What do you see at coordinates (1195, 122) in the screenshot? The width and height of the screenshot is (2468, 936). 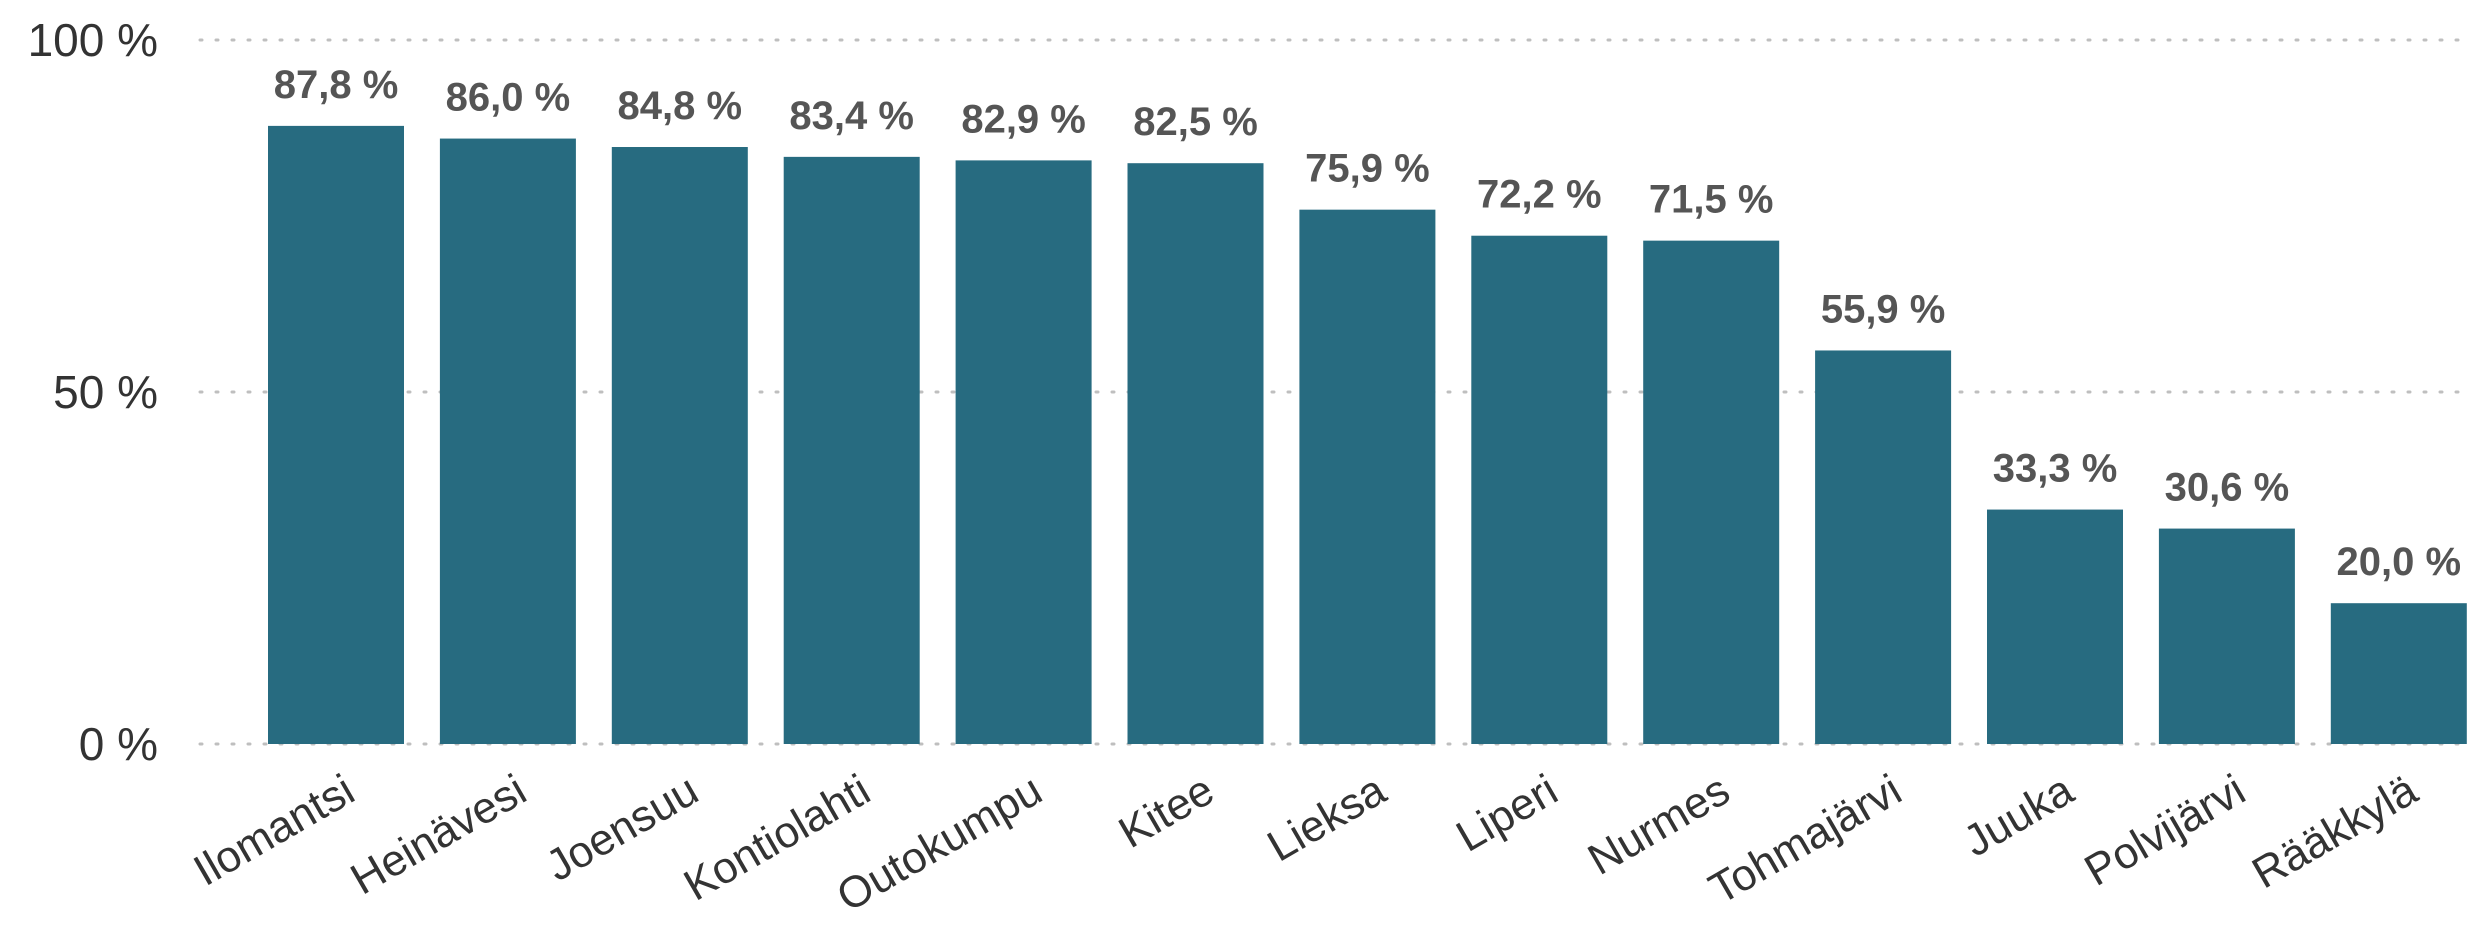 I see `data-label: 82,5 %` at bounding box center [1195, 122].